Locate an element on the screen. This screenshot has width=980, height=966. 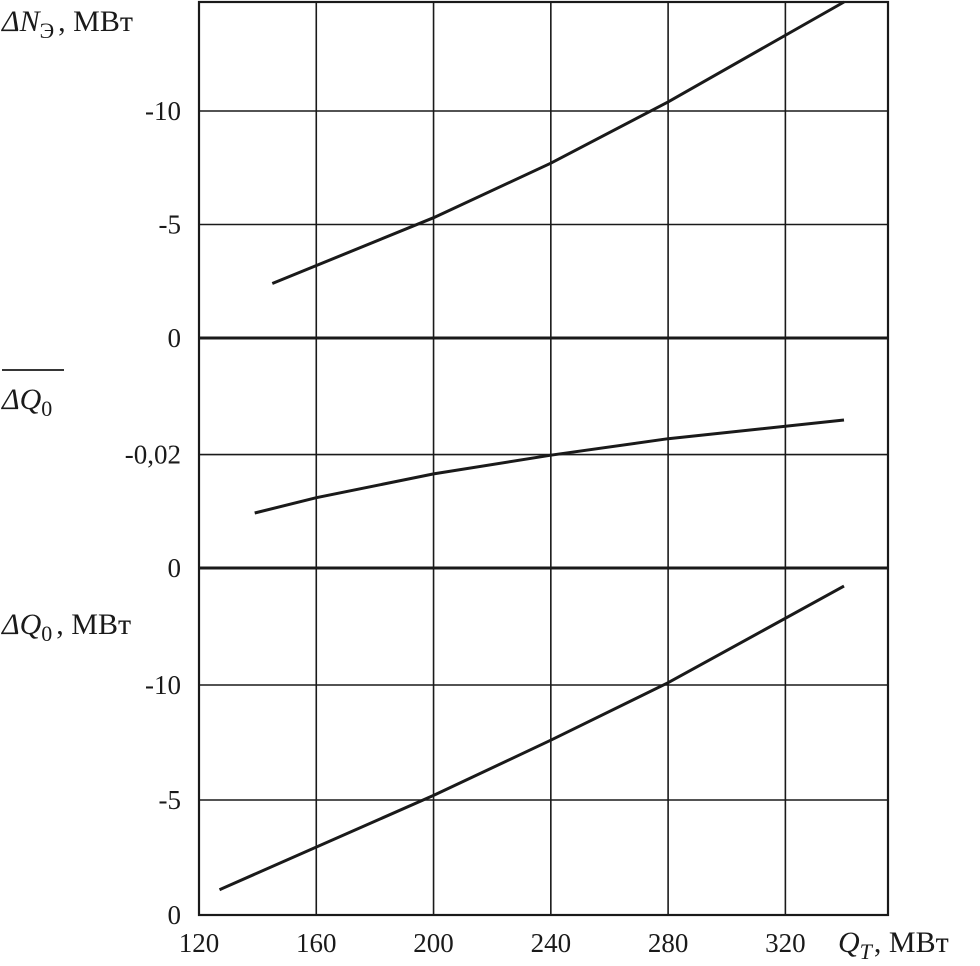
series-line-middle is located at coordinates (549, 466).